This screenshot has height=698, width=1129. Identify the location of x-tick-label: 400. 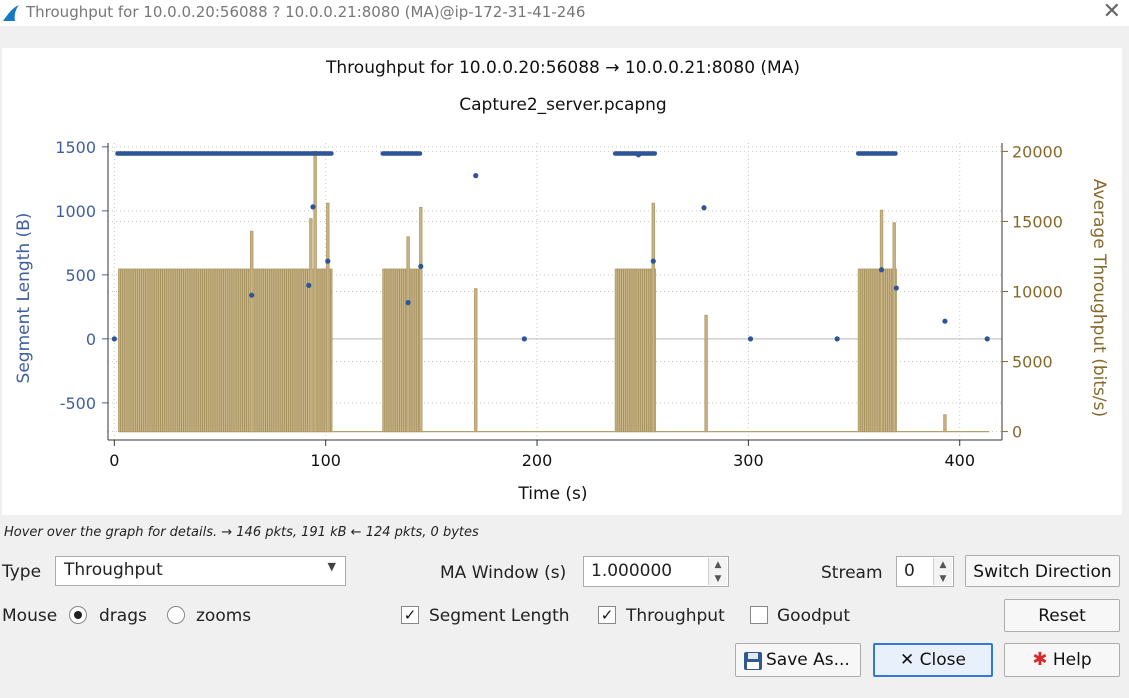
(959, 460).